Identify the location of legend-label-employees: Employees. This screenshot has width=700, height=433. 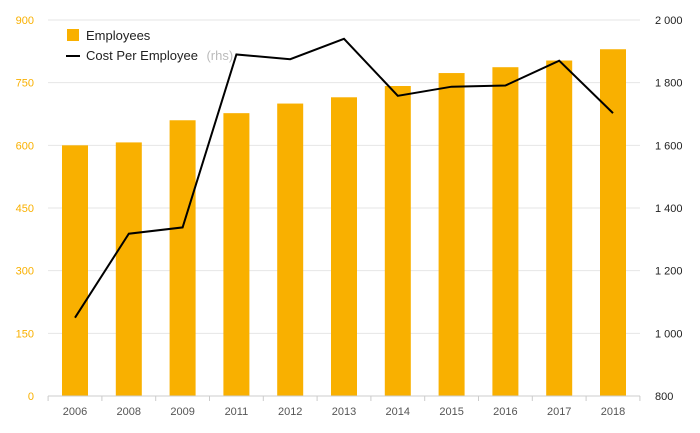
(118, 35).